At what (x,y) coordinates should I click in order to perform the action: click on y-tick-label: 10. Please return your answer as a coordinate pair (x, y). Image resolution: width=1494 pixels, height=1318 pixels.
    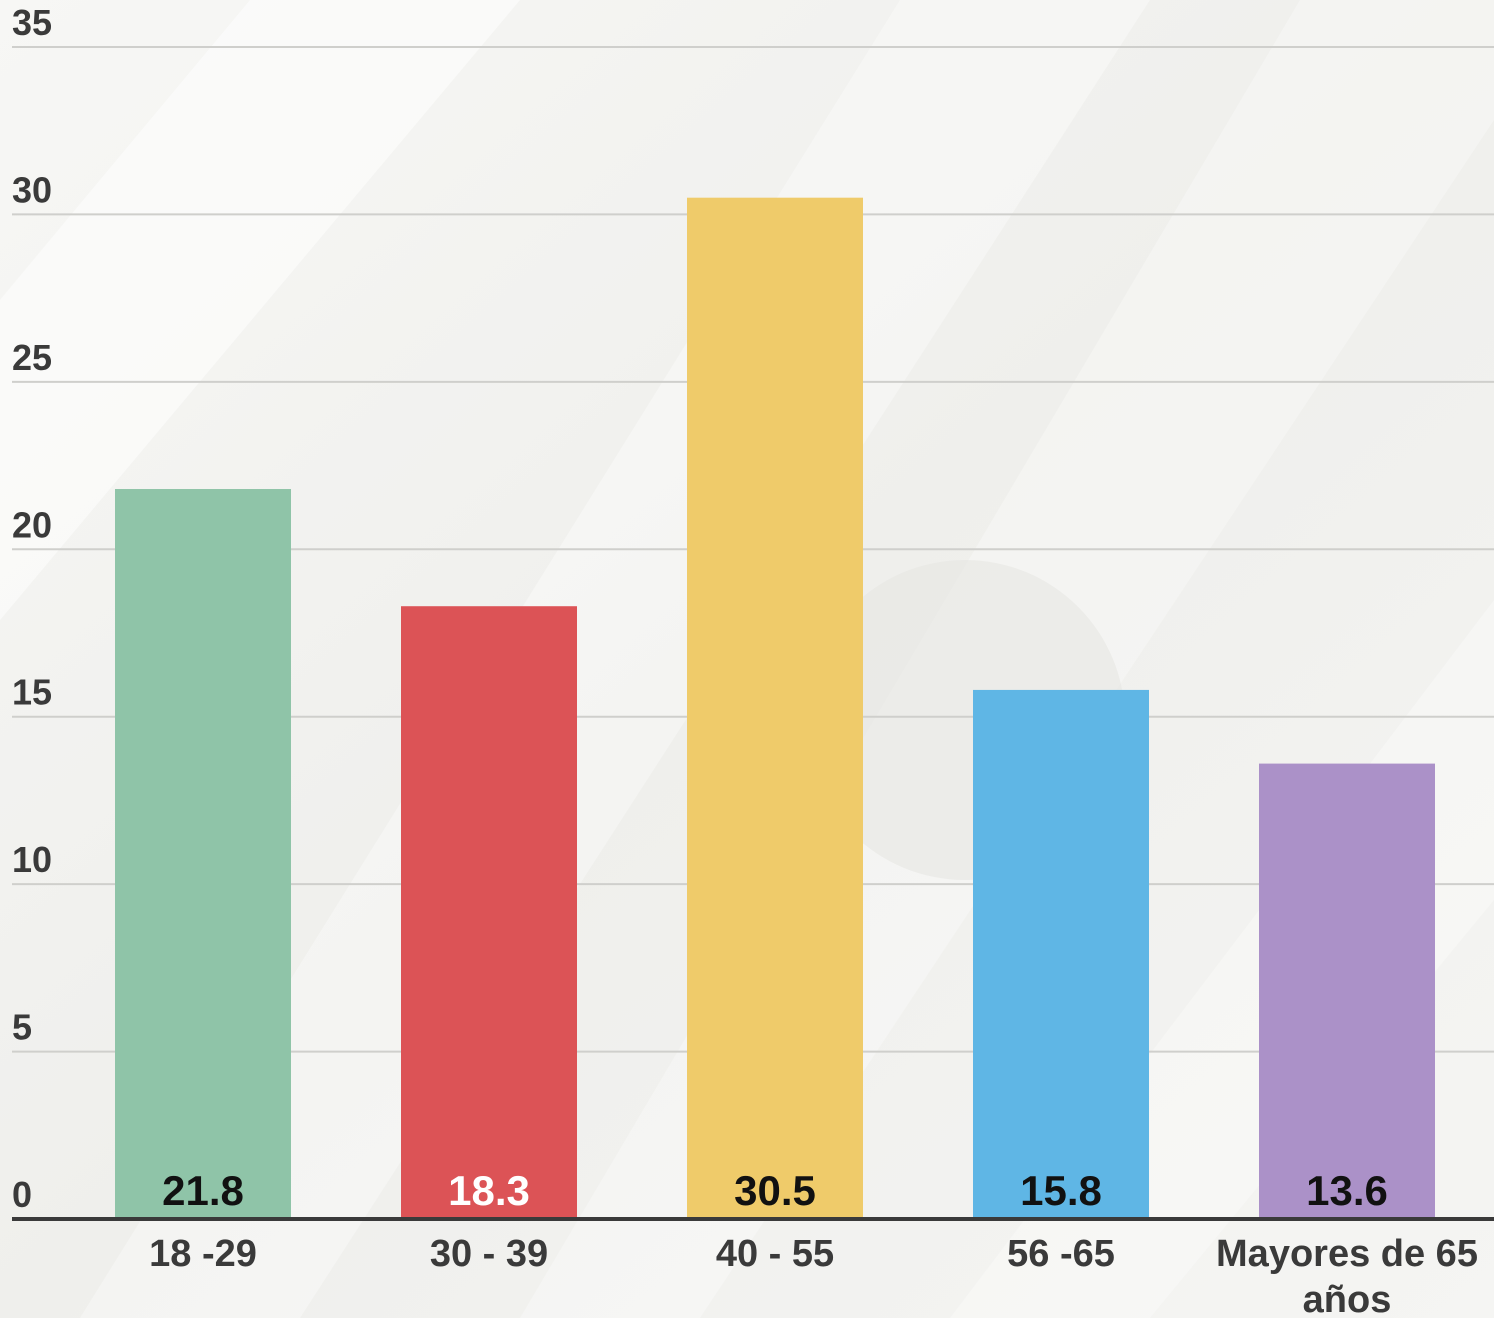
    Looking at the image, I should click on (32, 859).